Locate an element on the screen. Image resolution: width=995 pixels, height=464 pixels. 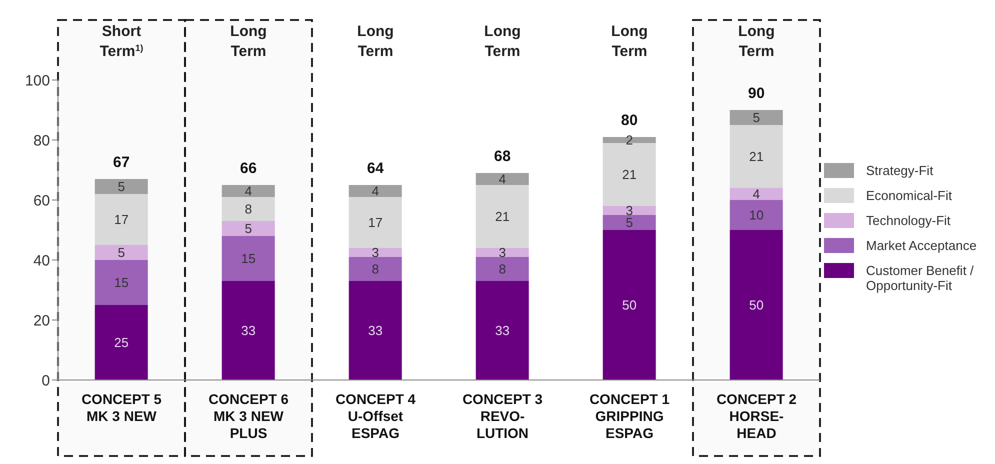
y-tick-label: 0 is located at coordinates (46, 381).